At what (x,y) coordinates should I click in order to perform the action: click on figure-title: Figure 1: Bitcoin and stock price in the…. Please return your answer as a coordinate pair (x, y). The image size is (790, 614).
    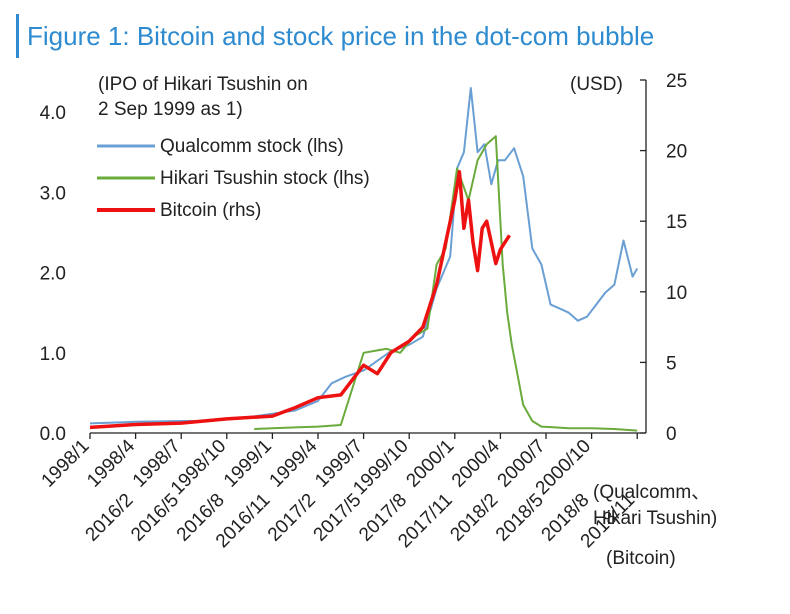
    Looking at the image, I should click on (396, 36).